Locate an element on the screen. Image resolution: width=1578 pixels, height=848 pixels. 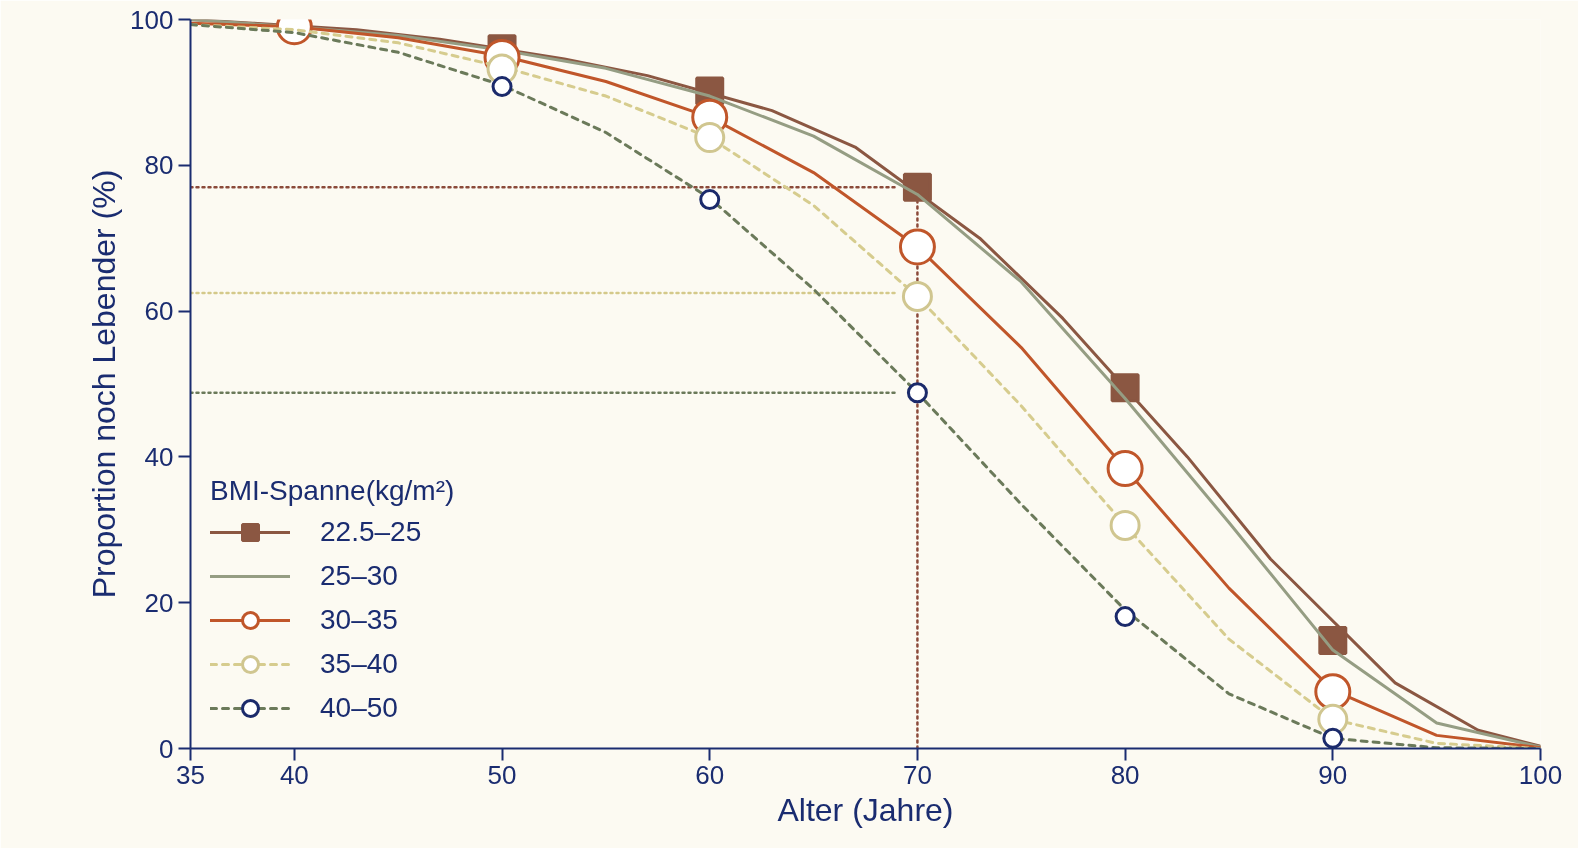
legend-label: 40–50 is located at coordinates (359, 708).